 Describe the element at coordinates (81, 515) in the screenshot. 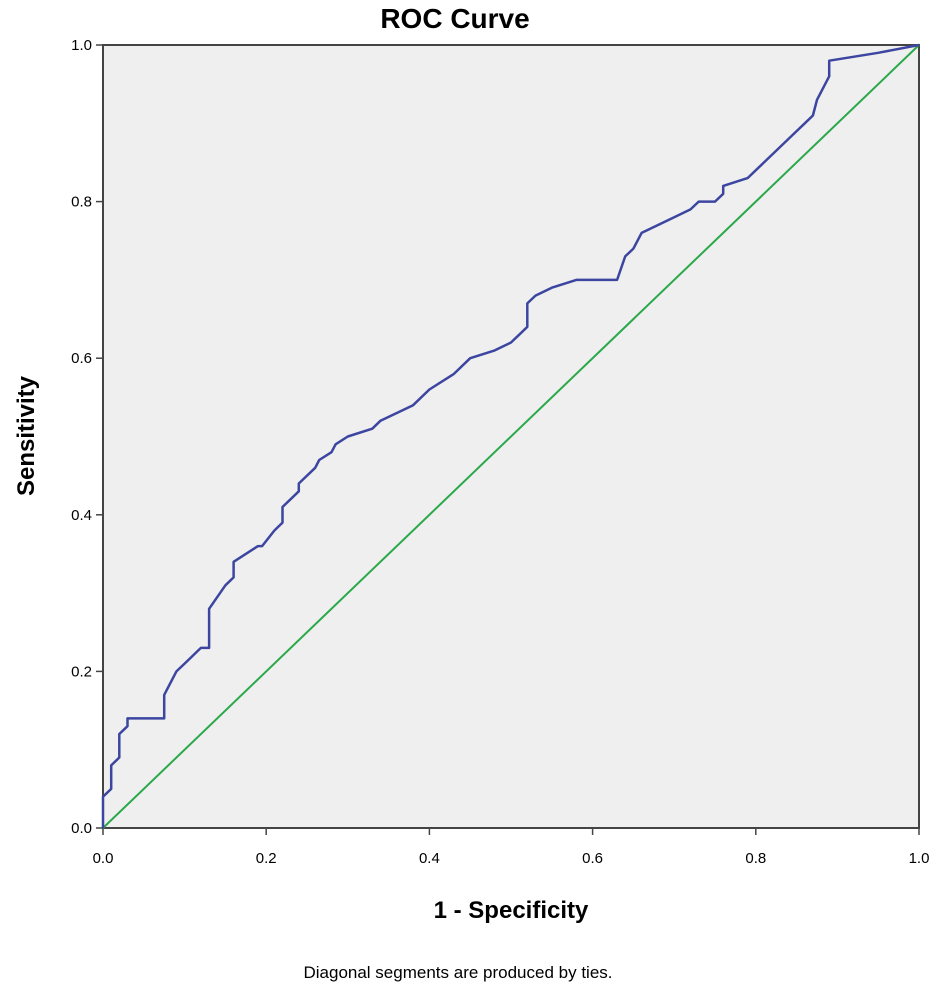

I see `y-tick-label: 0.4` at that location.